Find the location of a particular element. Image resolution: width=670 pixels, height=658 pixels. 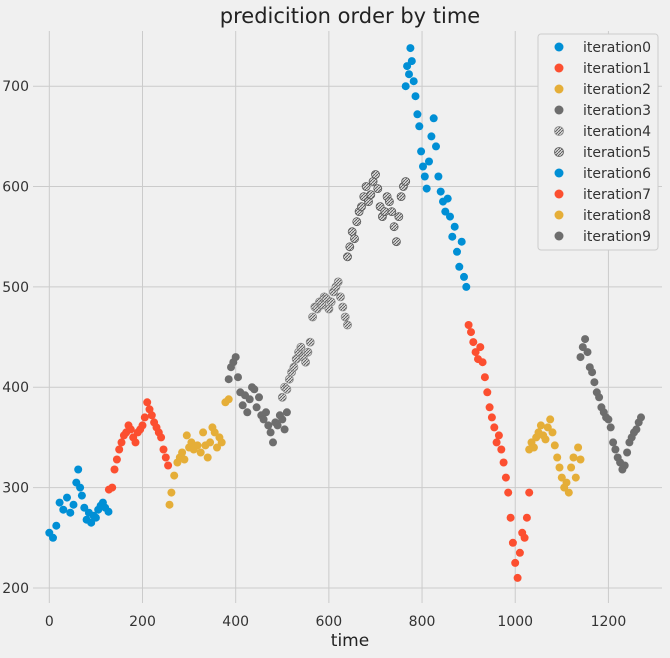

series-iteration7 is located at coordinates (499, 451).